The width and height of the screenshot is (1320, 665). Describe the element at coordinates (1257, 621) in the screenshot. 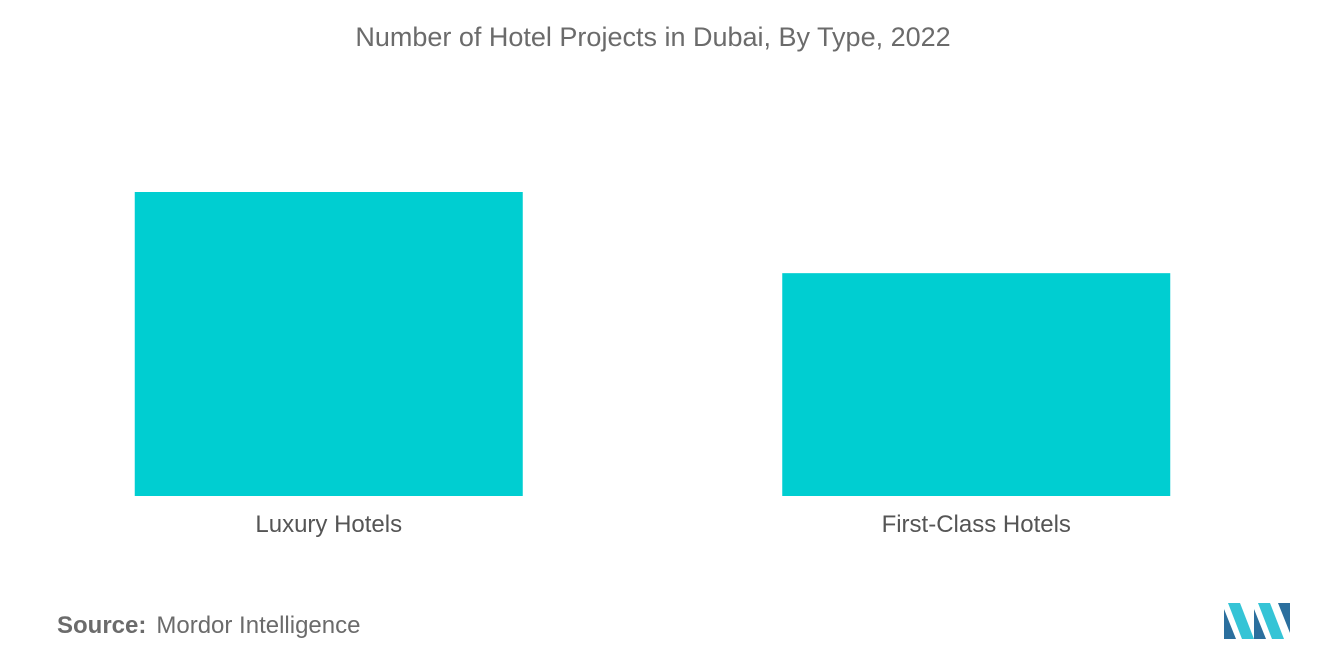

I see `mordor-intelligence-logo-icon` at that location.